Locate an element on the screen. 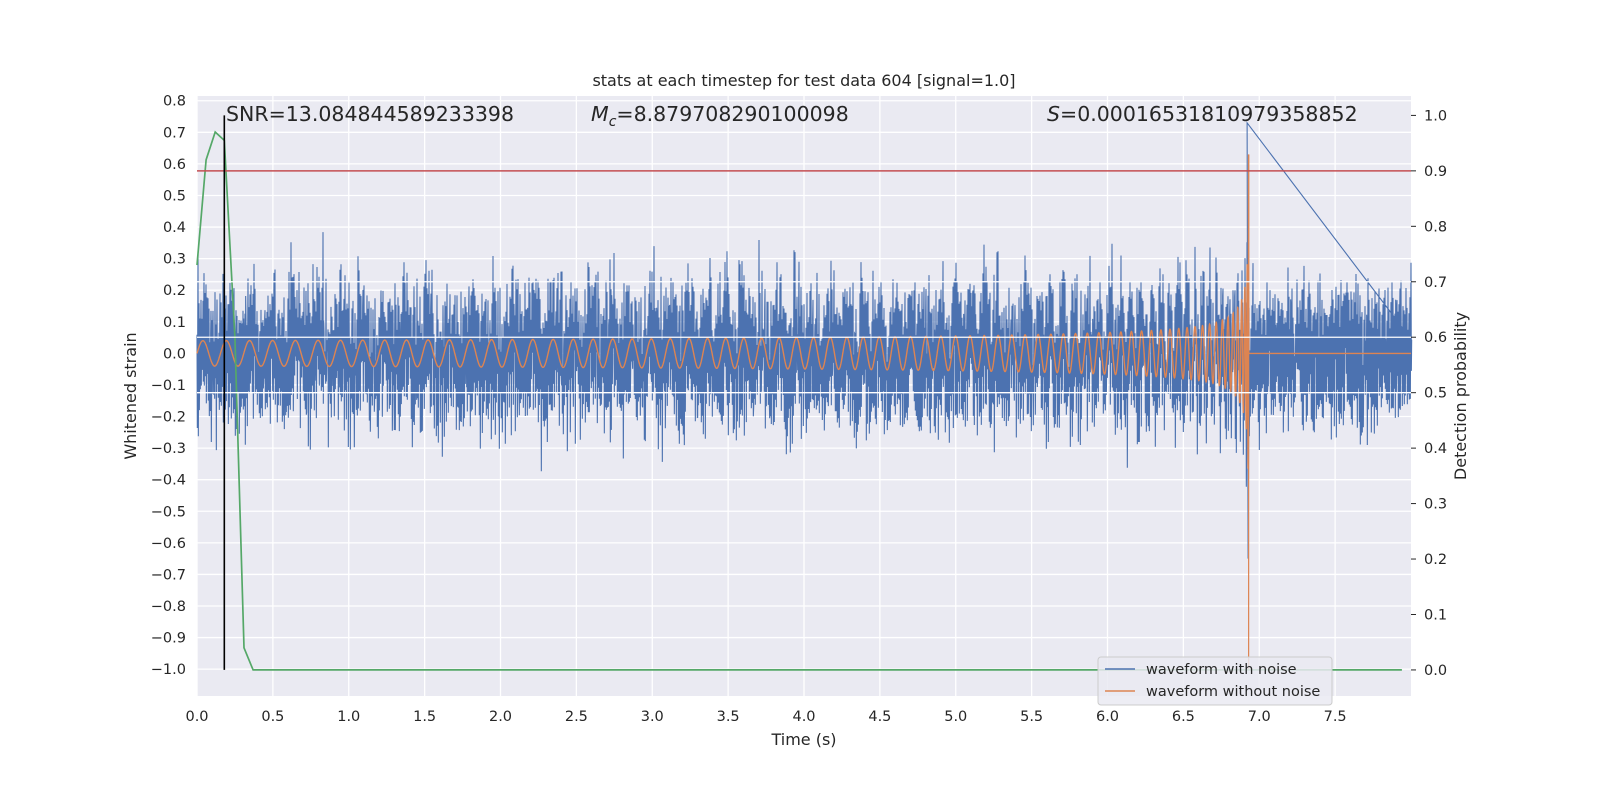  y-tick-label: −0.7 is located at coordinates (168, 575).